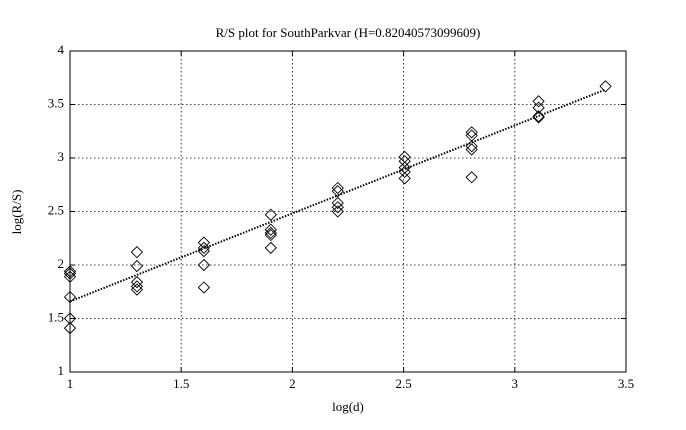 The image size is (686, 430). Describe the element at coordinates (61, 370) in the screenshot. I see `y-tick-label: 1` at that location.